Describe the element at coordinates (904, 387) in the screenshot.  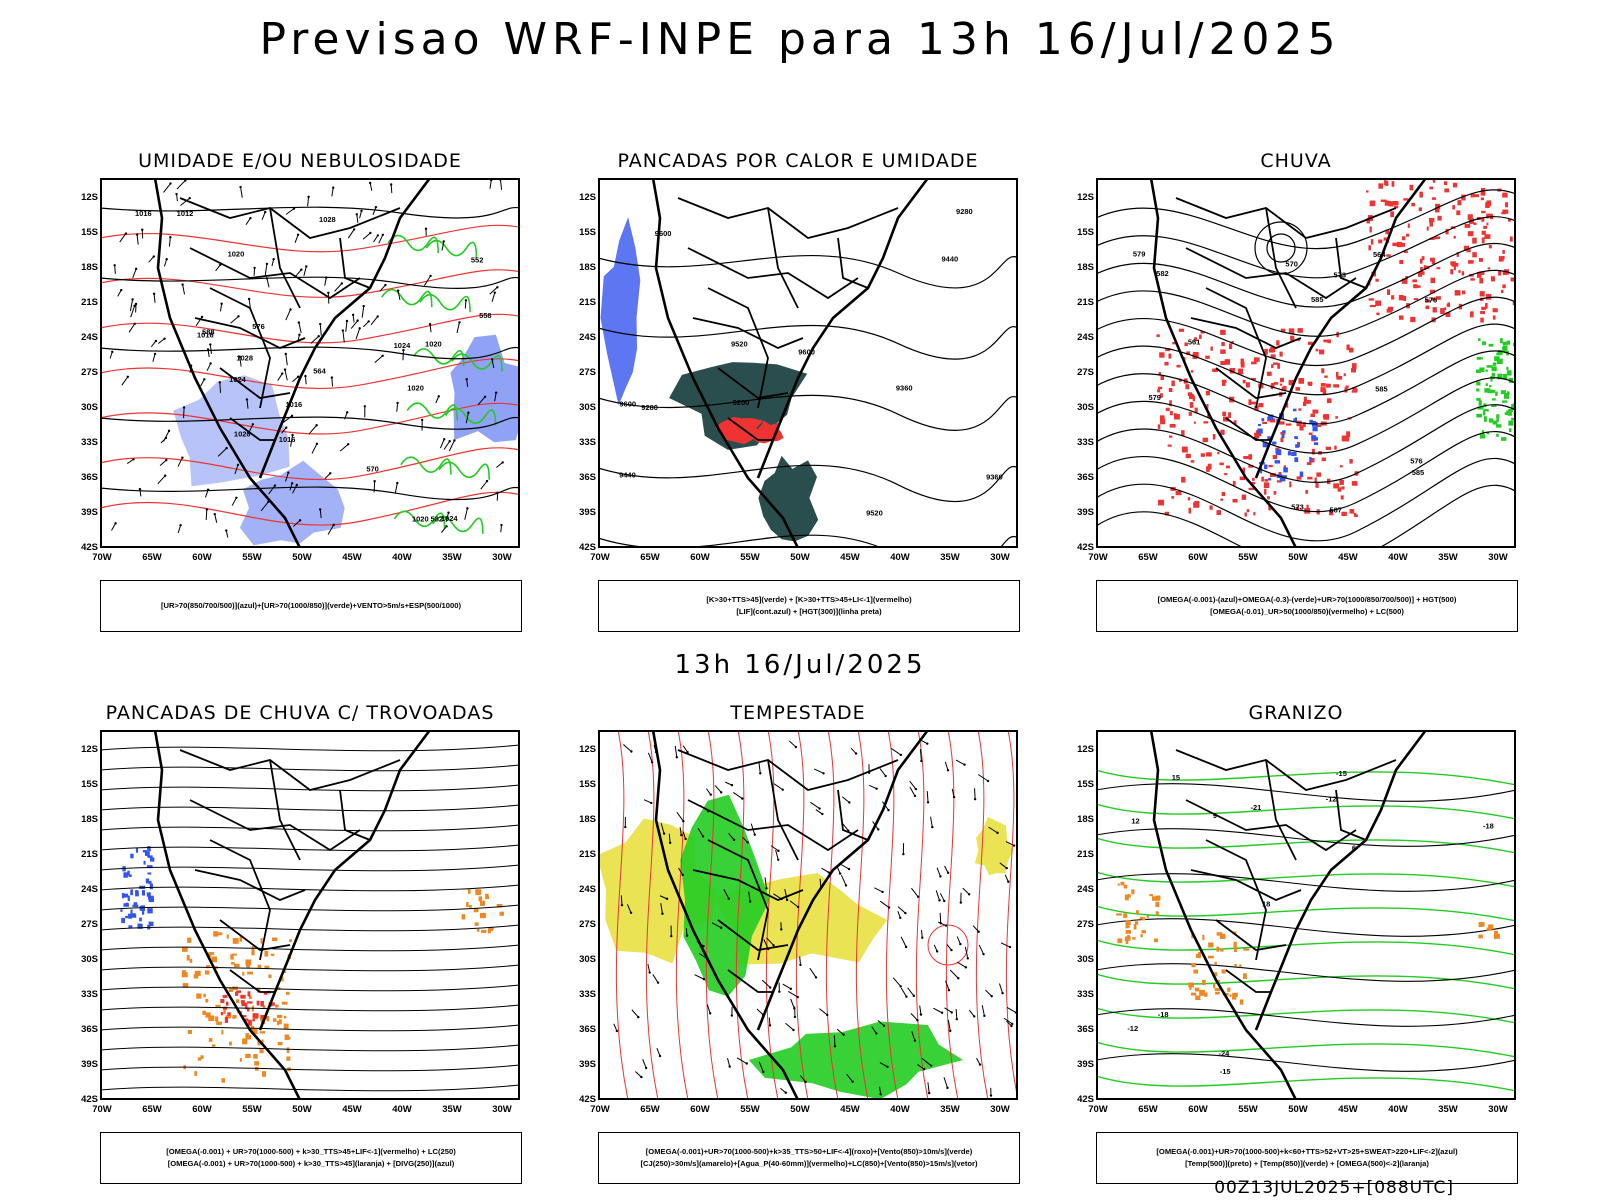
I see `contour-label: 9360` at that location.